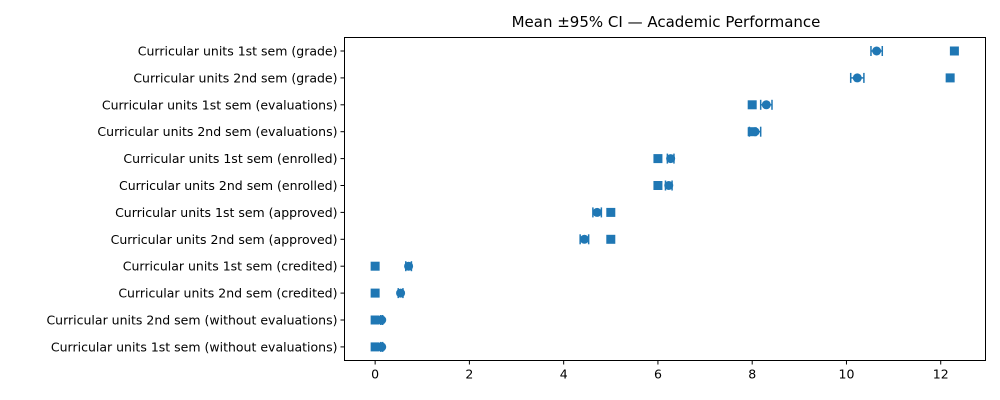  What do you see at coordinates (230, 158) in the screenshot?
I see `y-tick-label: Curricular units 1st sem (enrolled)` at bounding box center [230, 158].